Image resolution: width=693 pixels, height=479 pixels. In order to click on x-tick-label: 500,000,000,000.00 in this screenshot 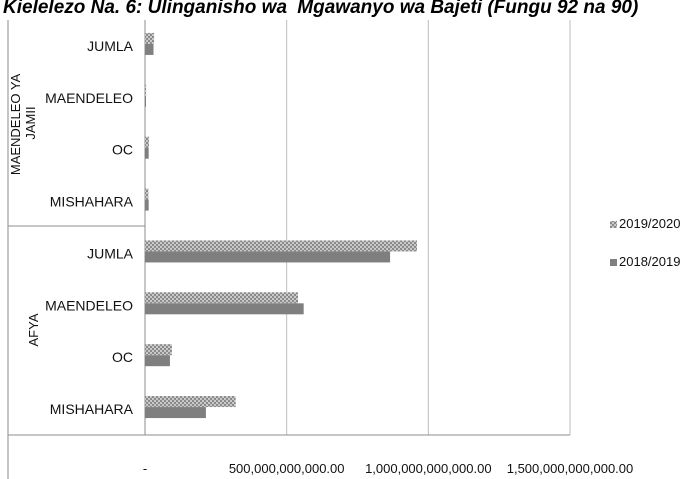, I will do `click(287, 468)`.